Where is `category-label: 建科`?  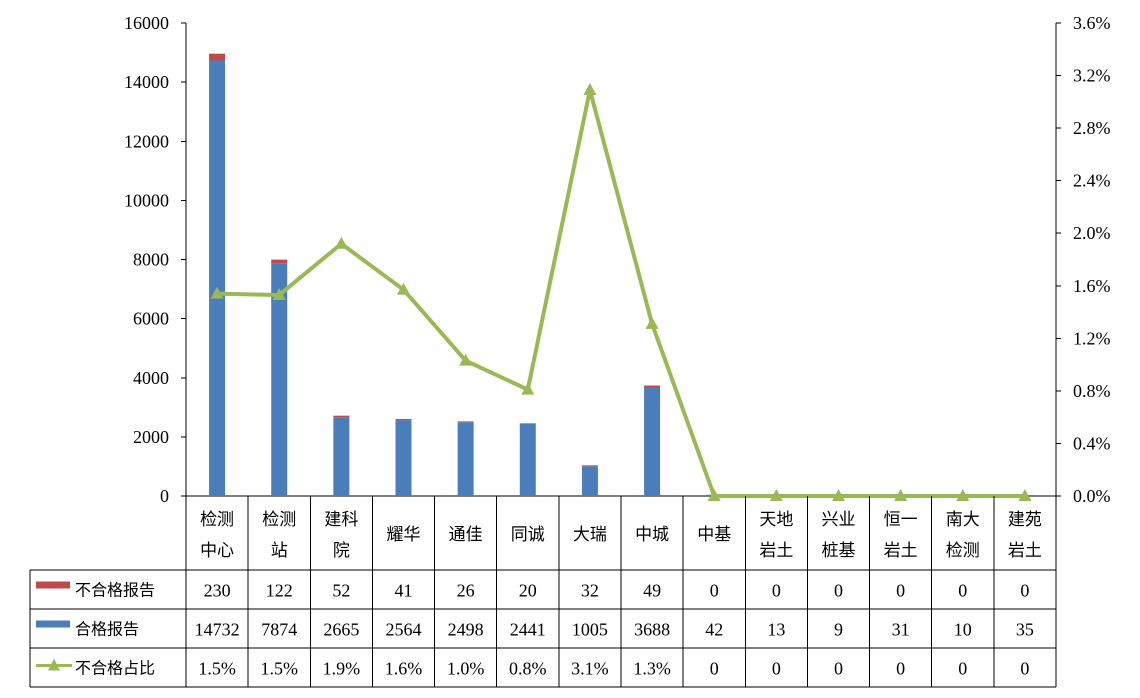
category-label: 建科 is located at coordinates (341, 520).